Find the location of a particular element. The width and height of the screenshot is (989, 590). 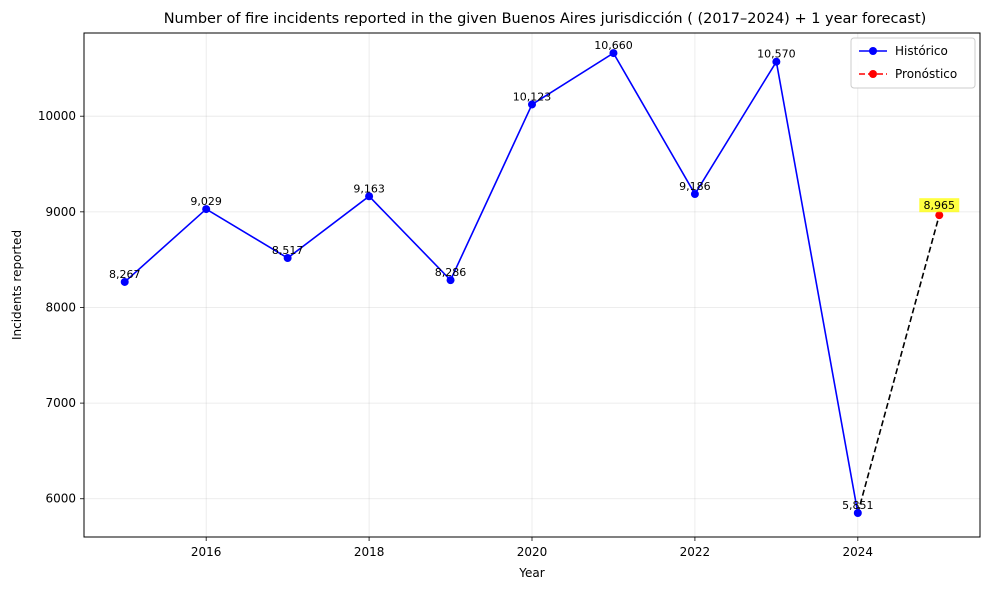

pronostico-label-highlight is located at coordinates (939, 205).